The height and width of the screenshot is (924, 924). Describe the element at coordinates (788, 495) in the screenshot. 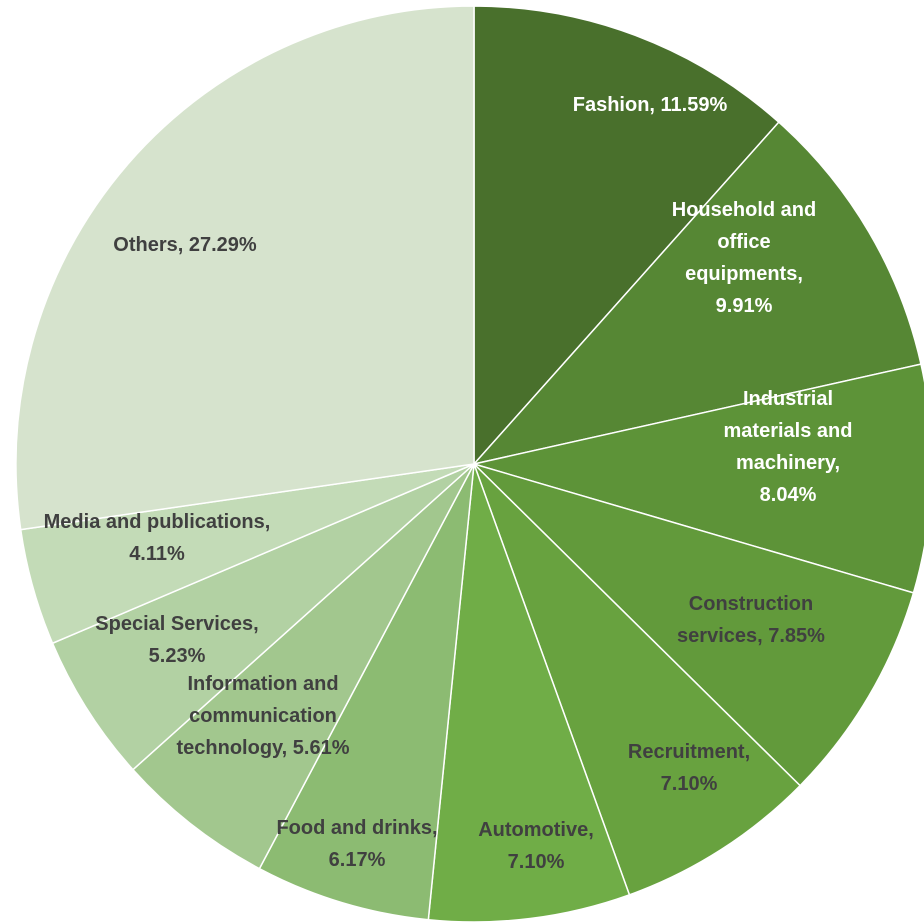

I see `data-label-line: 8.04%` at that location.